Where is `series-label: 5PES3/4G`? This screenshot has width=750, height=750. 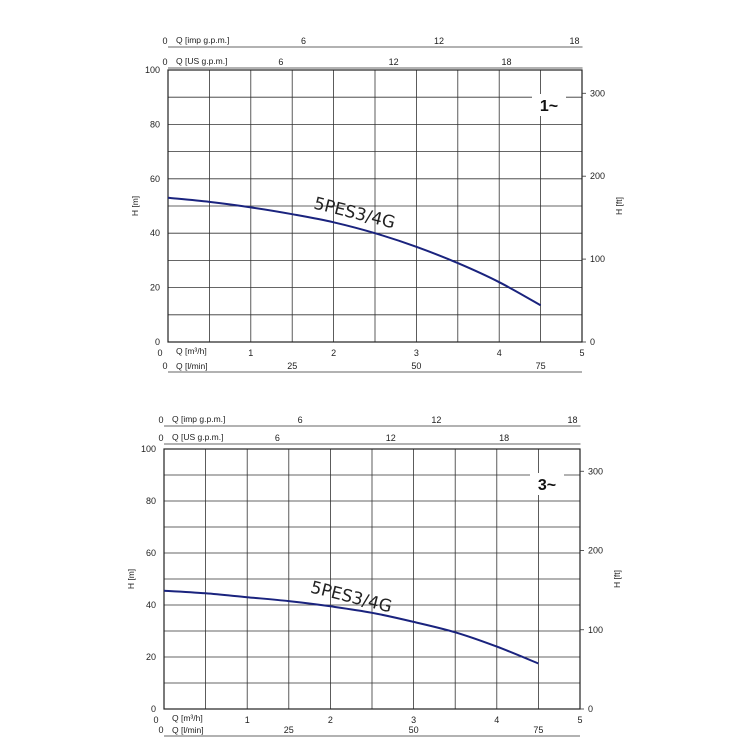
series-label: 5PES3/4G is located at coordinates (351, 598).